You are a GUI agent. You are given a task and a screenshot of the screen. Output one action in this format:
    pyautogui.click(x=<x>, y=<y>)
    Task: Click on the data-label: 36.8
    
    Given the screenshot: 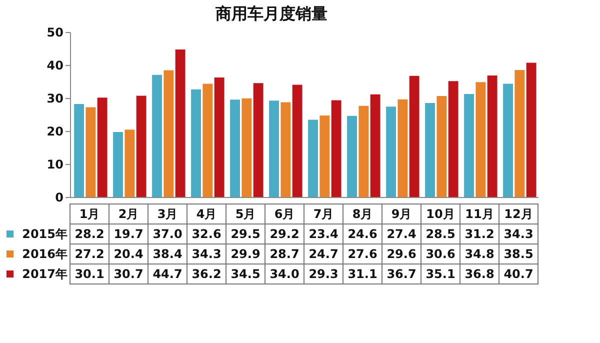 What is the action you would take?
    pyautogui.click(x=479, y=274)
    